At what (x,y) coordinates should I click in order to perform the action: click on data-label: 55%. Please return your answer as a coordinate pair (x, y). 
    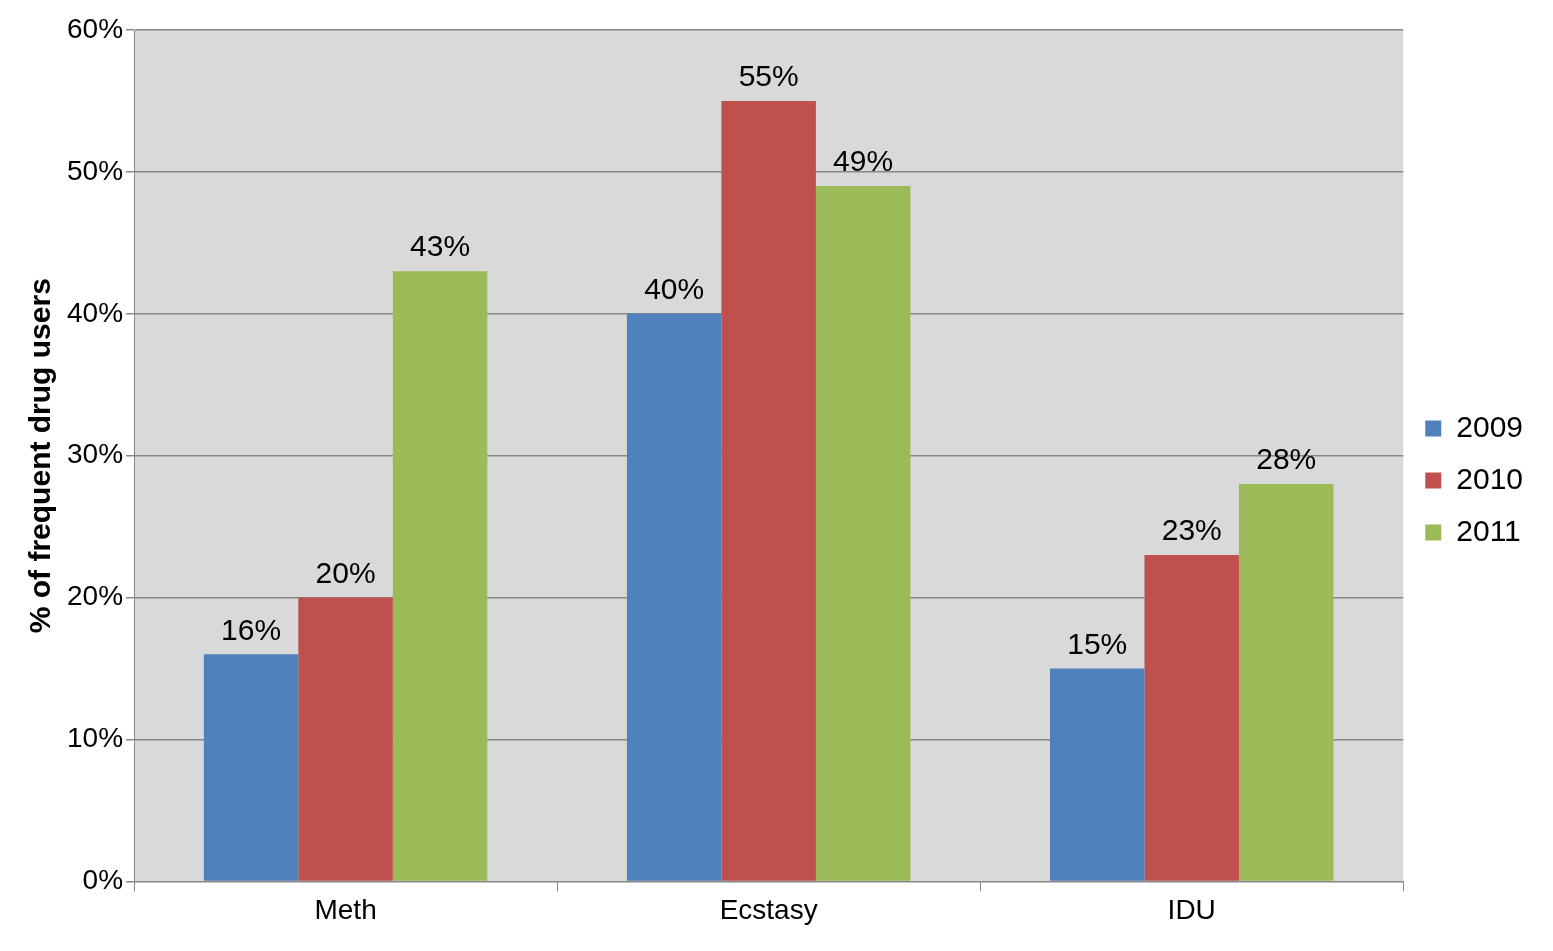
    Looking at the image, I should click on (768, 76).